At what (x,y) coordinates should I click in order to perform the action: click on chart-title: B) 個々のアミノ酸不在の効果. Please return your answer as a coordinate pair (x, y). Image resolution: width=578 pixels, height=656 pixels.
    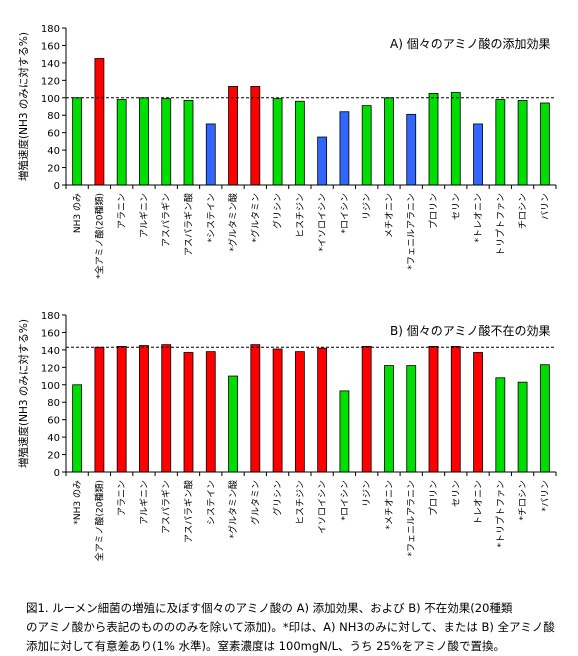
    Looking at the image, I should click on (470, 330).